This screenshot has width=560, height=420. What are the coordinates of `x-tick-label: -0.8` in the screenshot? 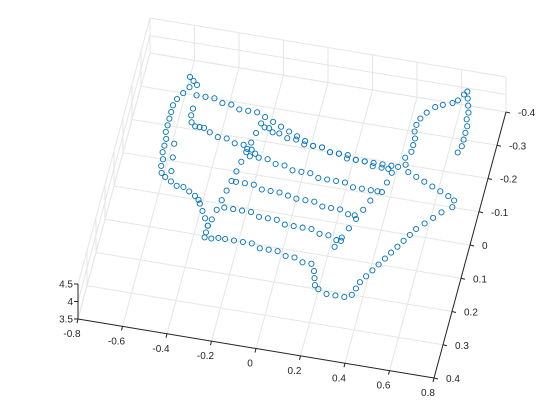 It's located at (72, 334).